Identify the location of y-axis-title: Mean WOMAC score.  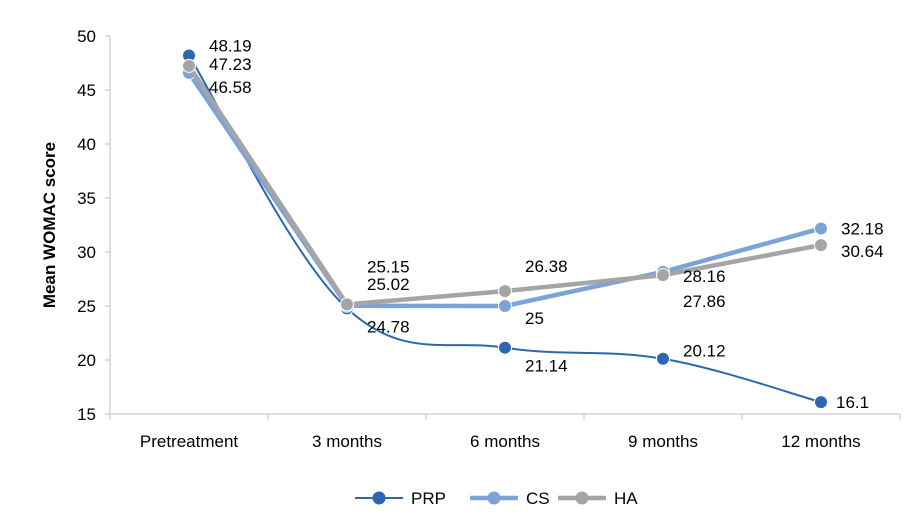
(49, 225).